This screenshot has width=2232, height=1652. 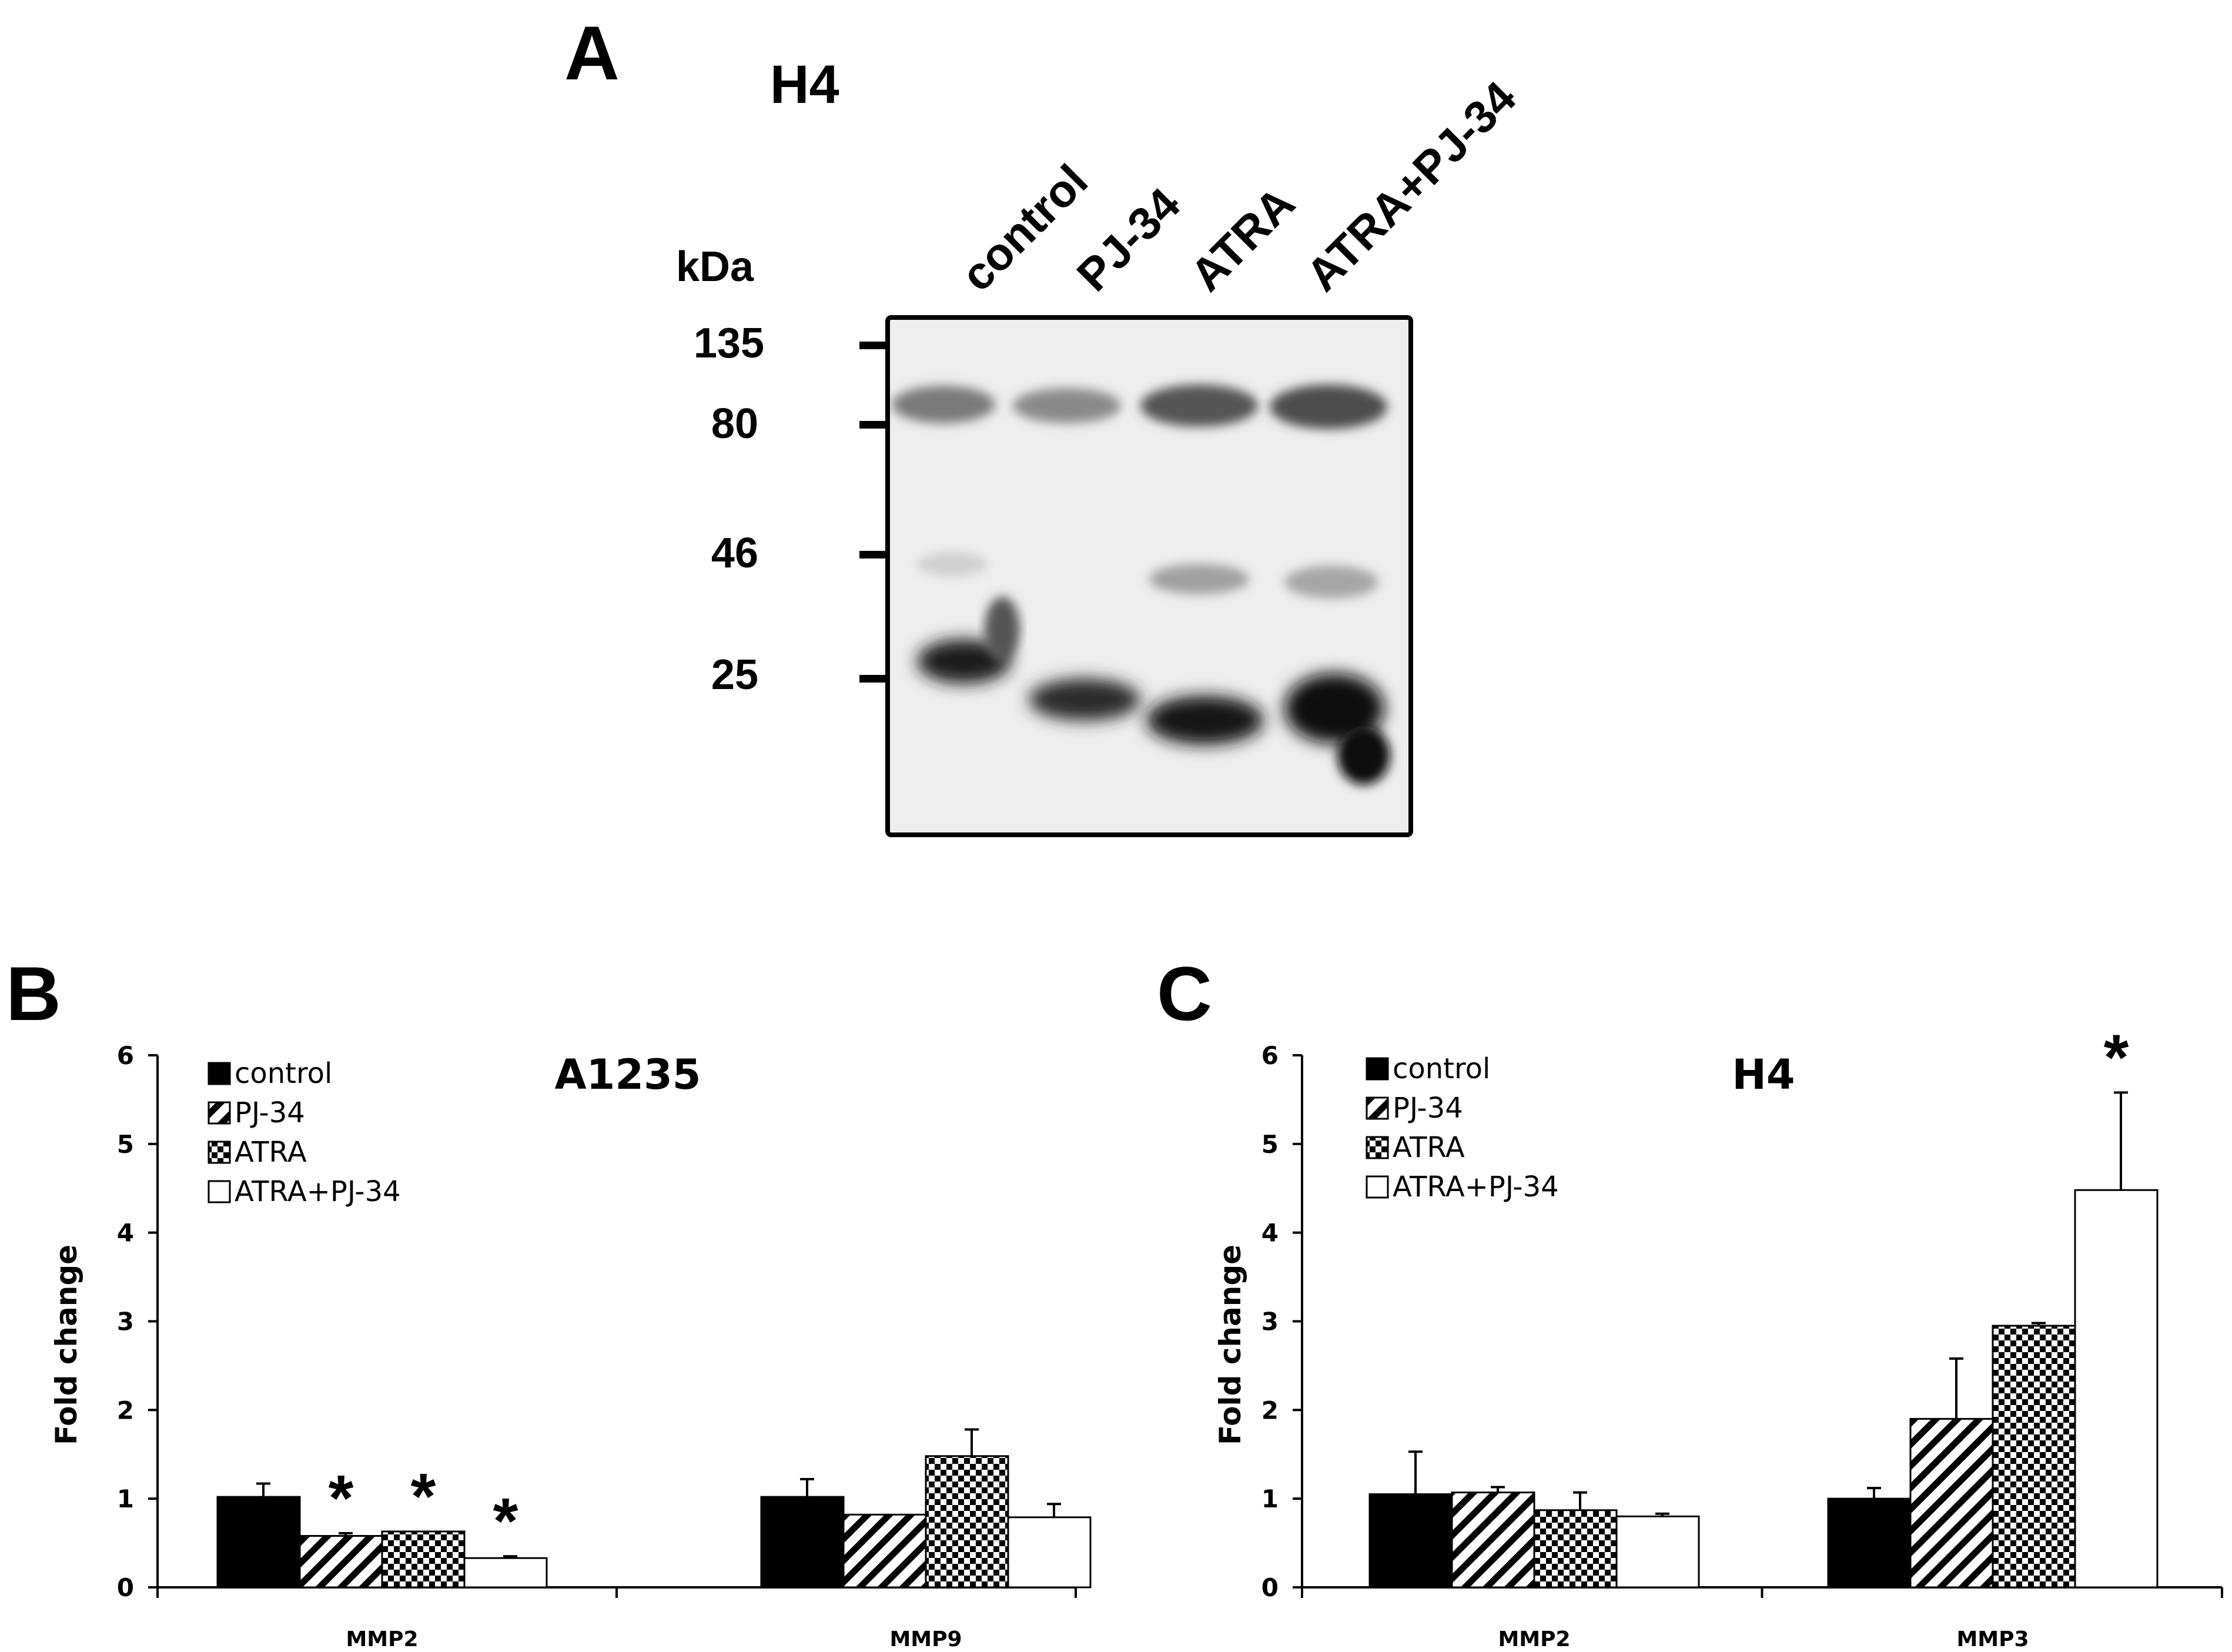 I want to click on band-25-atra-pj34, so click(x=1334, y=709).